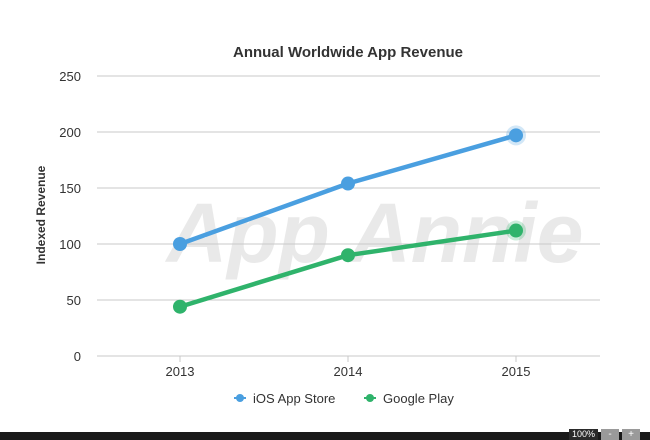 The height and width of the screenshot is (440, 650). I want to click on y-tick-label: 0, so click(77, 356).